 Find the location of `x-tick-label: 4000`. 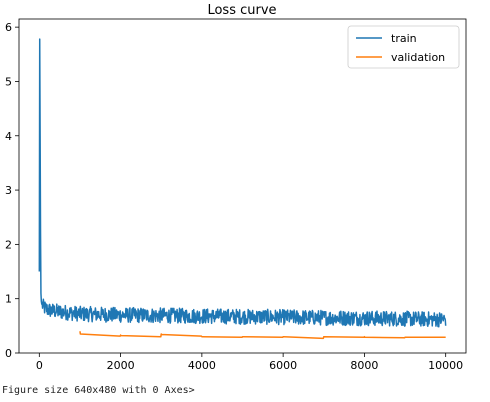

x-tick-label: 4000 is located at coordinates (202, 365).